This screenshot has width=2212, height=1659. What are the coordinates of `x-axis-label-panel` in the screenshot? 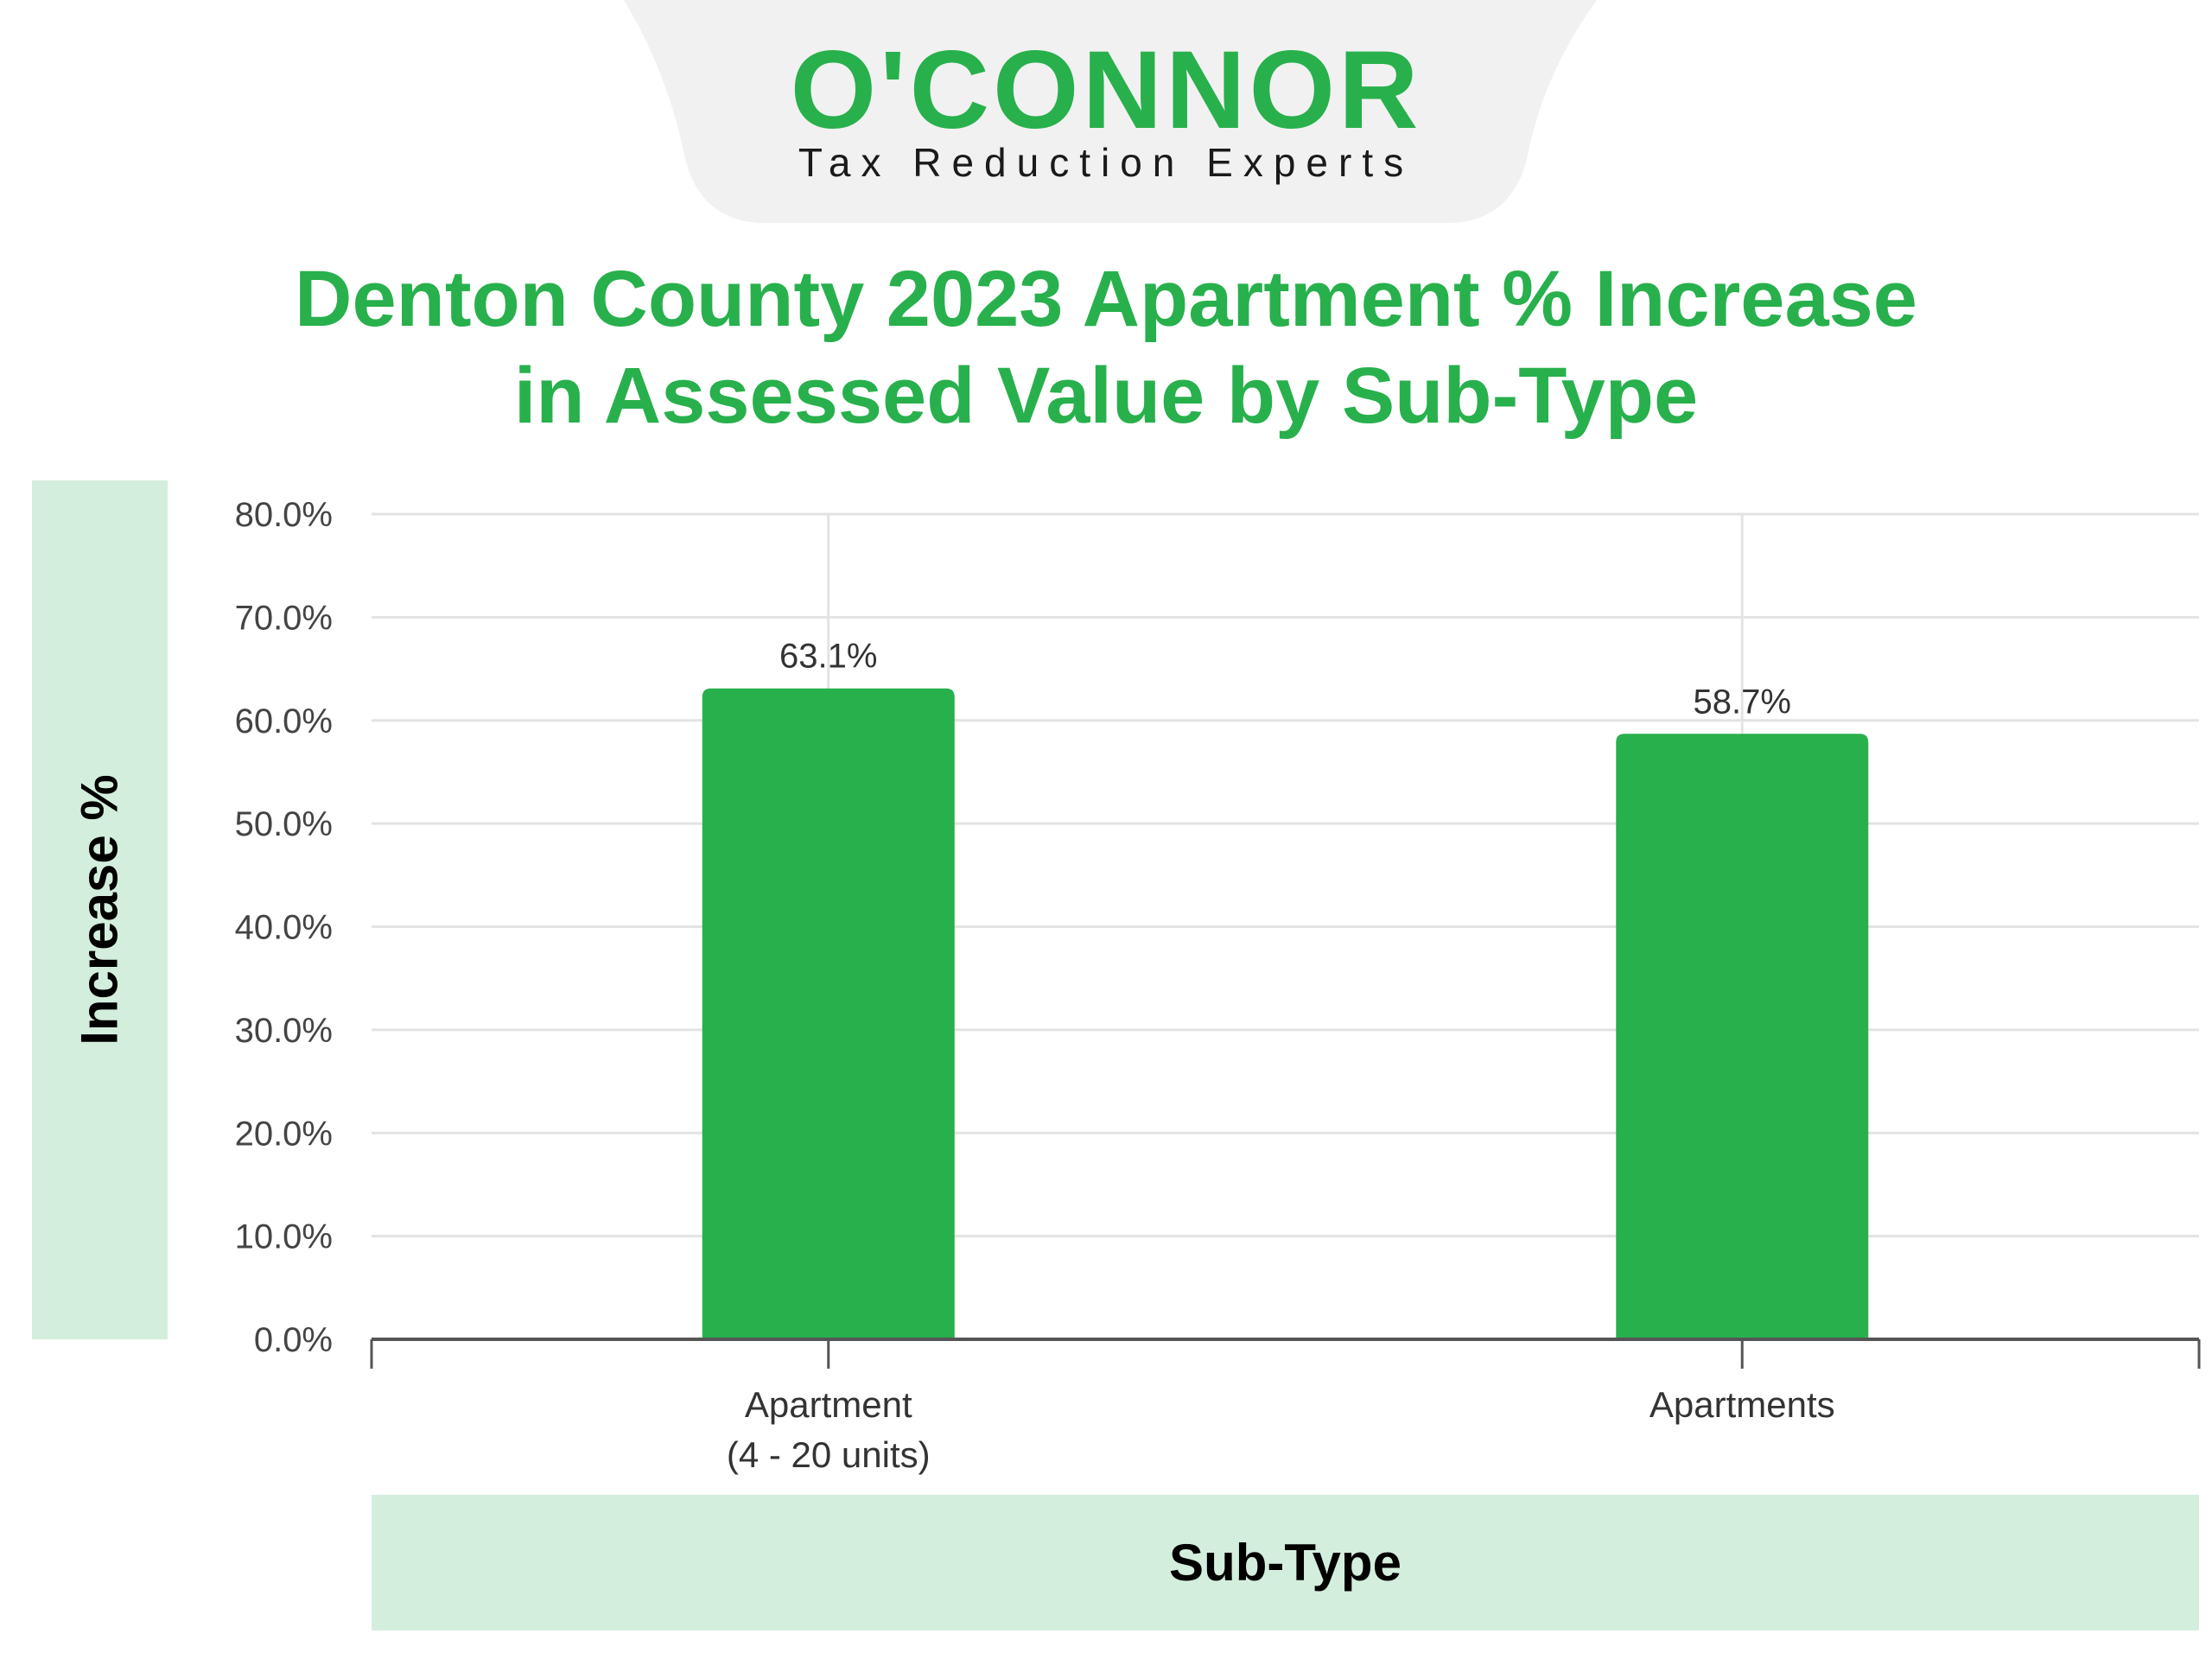 It's located at (1285, 1562).